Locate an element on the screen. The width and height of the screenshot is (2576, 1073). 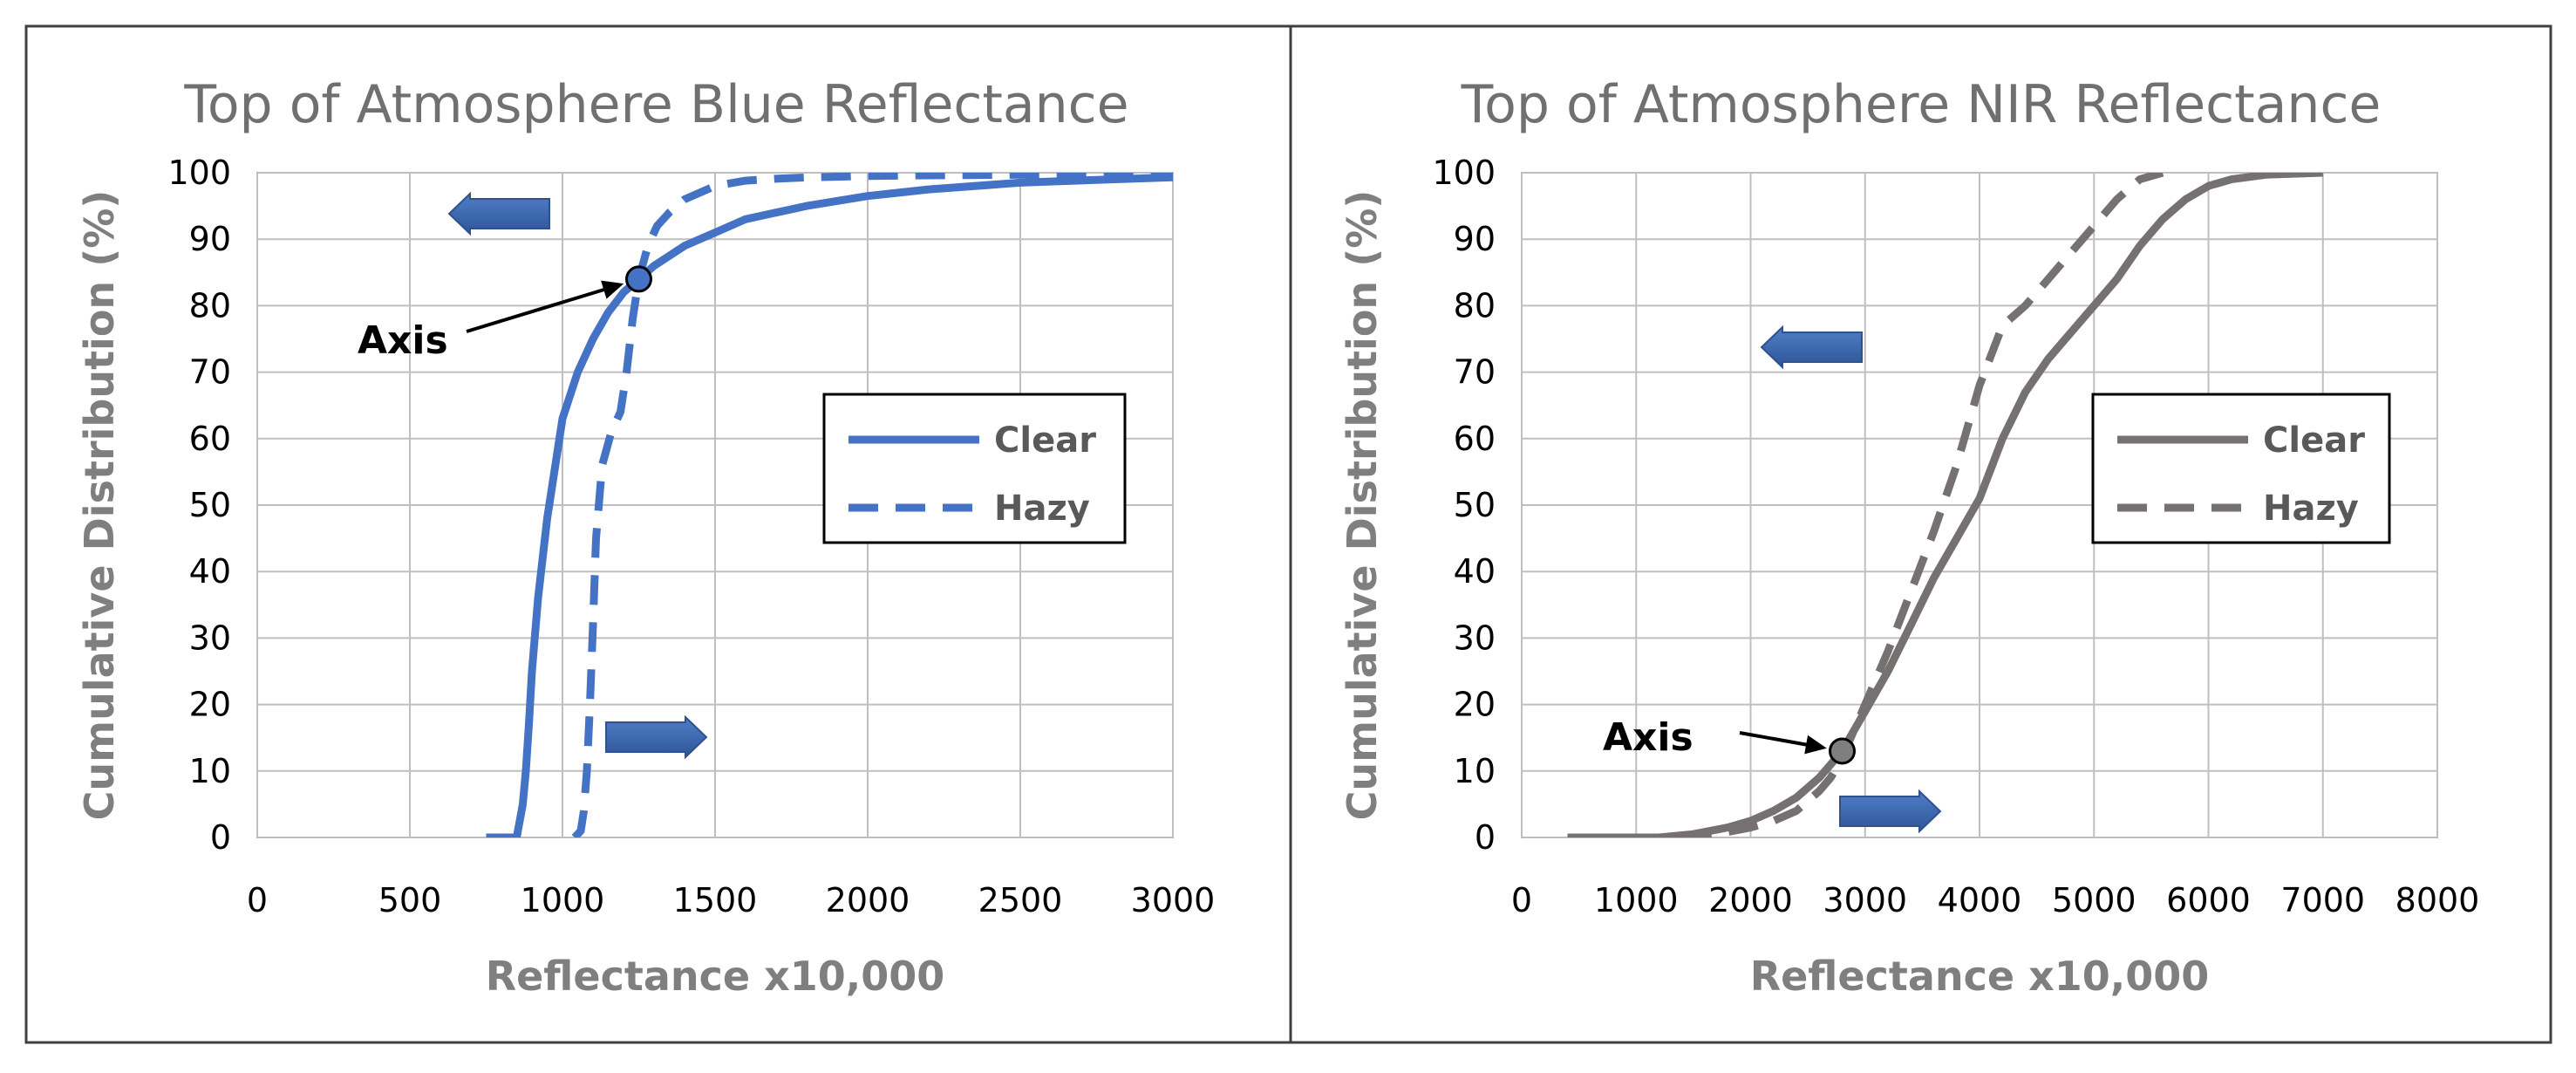
x-tick-label: 1500 is located at coordinates (715, 900).